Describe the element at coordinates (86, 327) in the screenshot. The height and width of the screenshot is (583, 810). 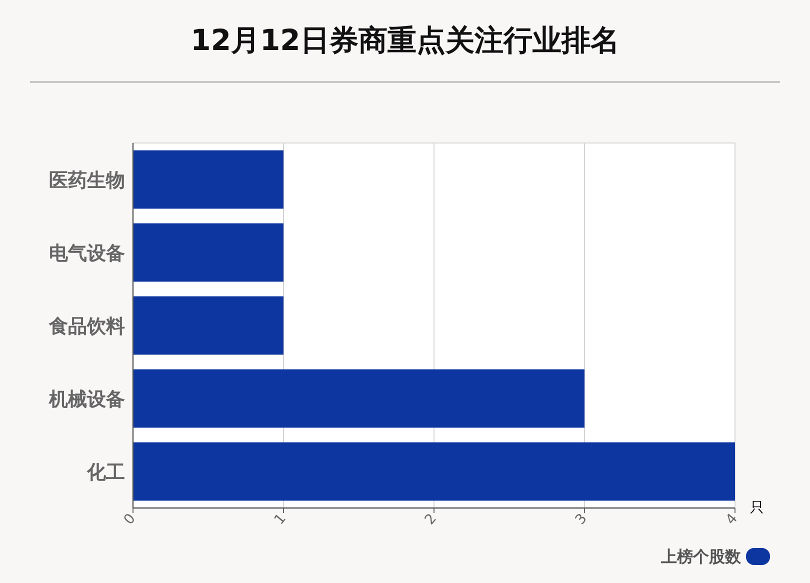
I see `y-tick-label: 食品饮料` at that location.